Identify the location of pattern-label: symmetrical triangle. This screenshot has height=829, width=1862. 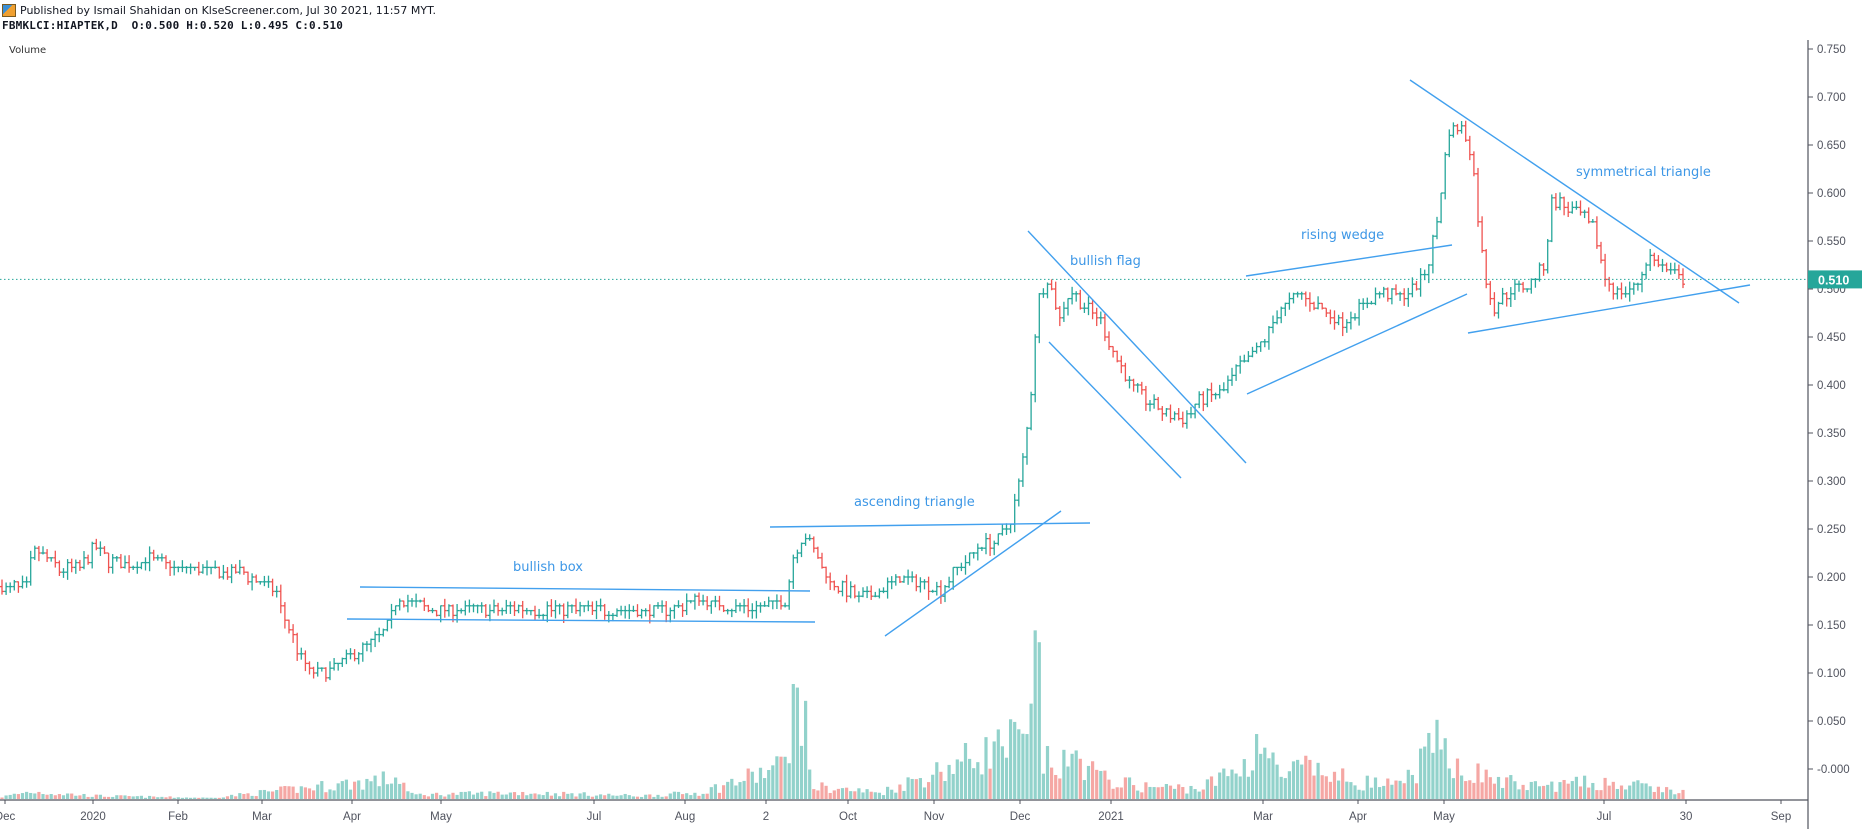
(1643, 172).